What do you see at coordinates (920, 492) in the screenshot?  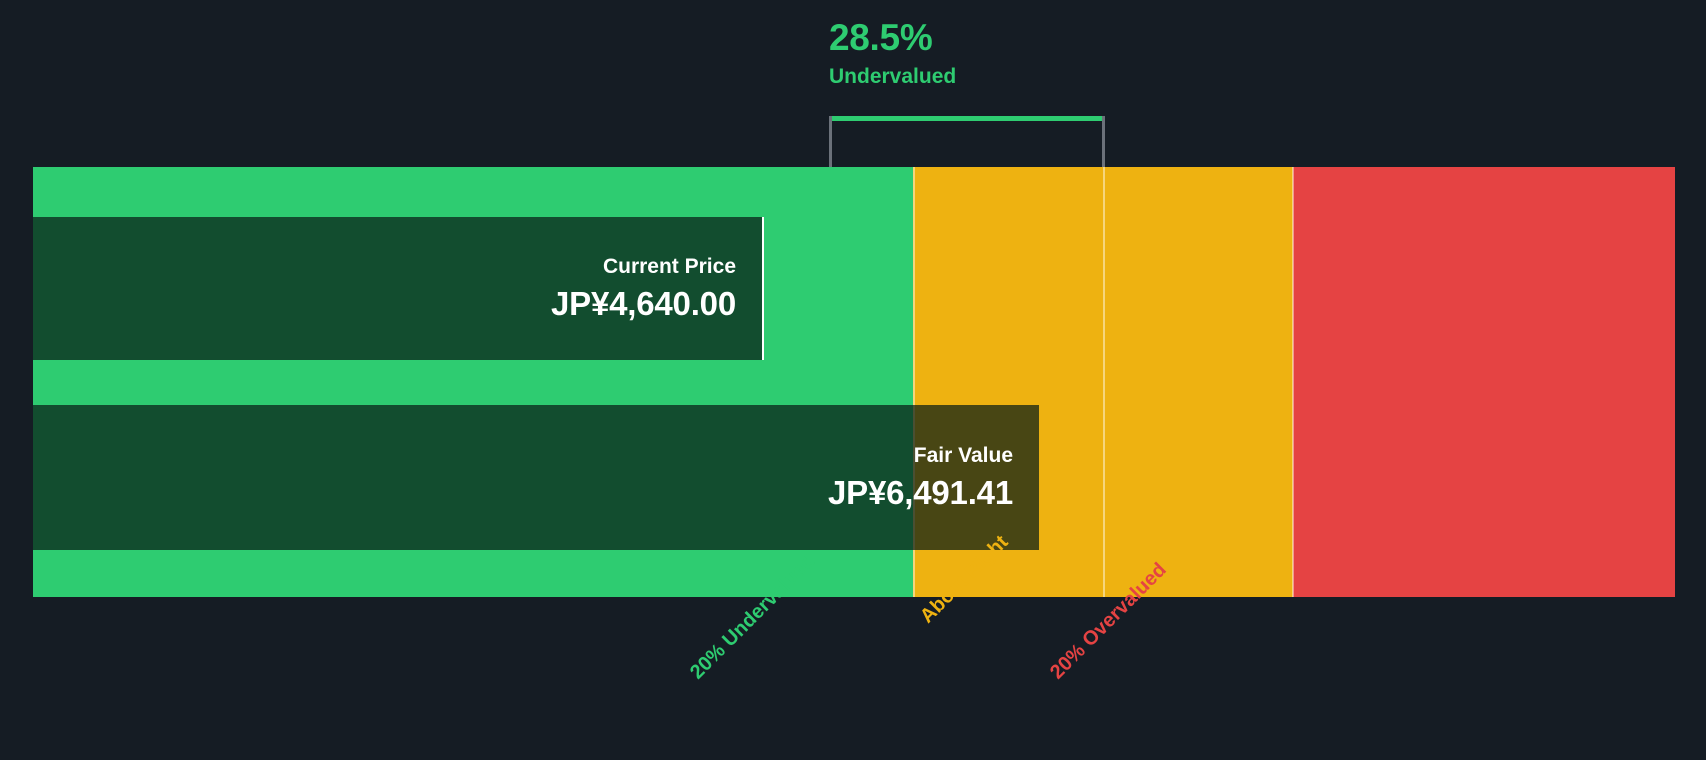 I see `fair-value-value: JP¥6,491.41` at bounding box center [920, 492].